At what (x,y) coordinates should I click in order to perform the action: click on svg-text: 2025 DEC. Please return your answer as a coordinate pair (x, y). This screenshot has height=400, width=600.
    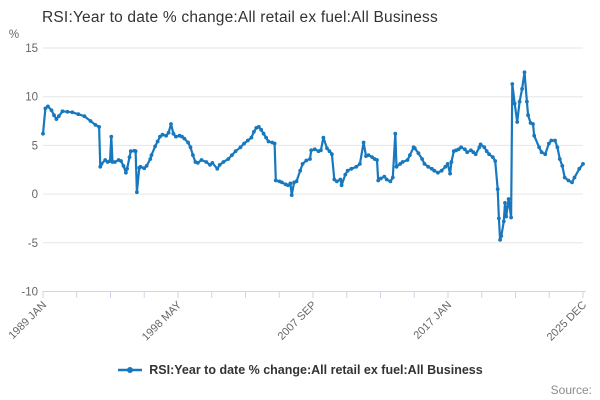
    Looking at the image, I should click on (567, 321).